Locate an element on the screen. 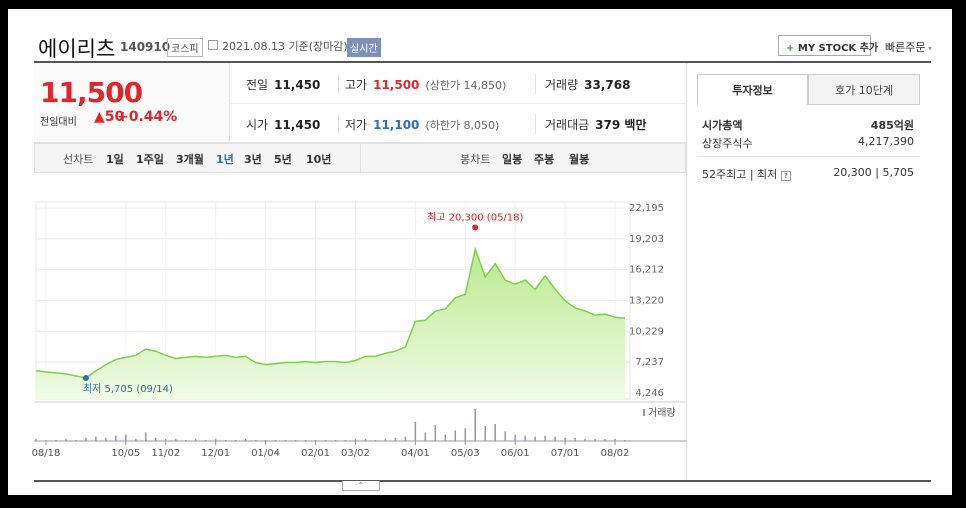 This screenshot has height=508, width=966. side-divider is located at coordinates (808, 156).